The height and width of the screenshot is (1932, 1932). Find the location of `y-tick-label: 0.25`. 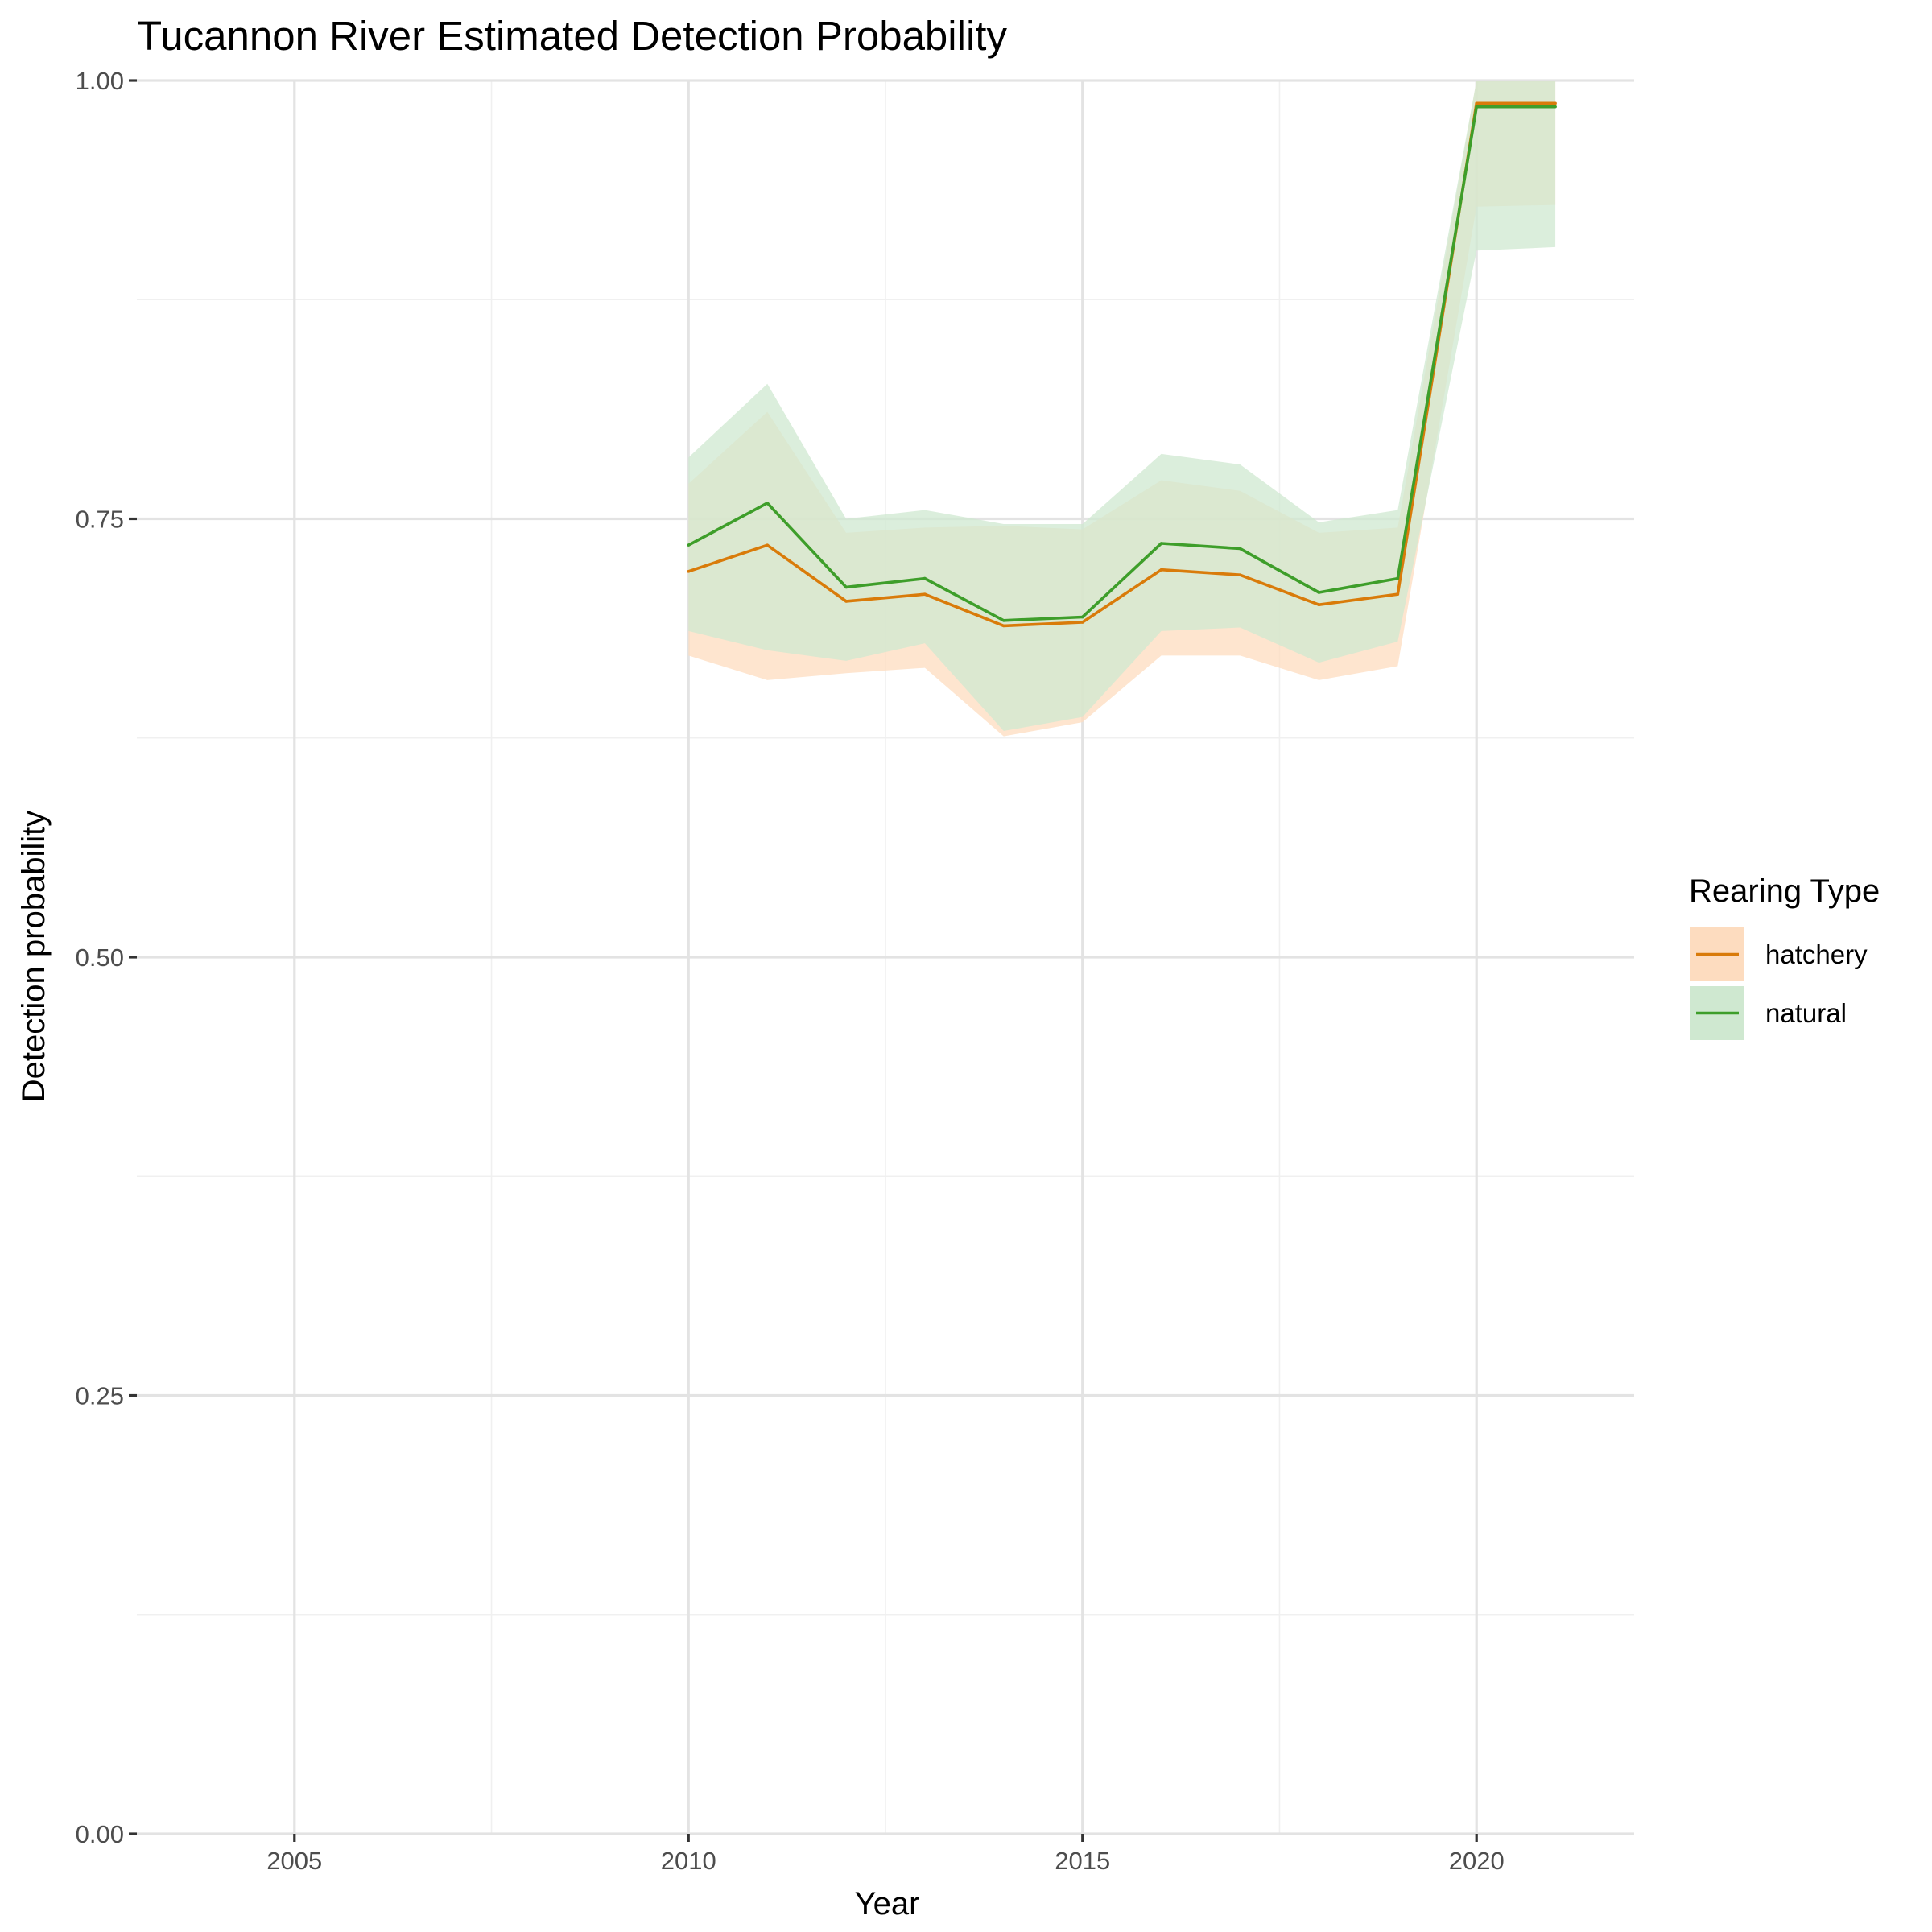

y-tick-label: 0.25 is located at coordinates (100, 1396).